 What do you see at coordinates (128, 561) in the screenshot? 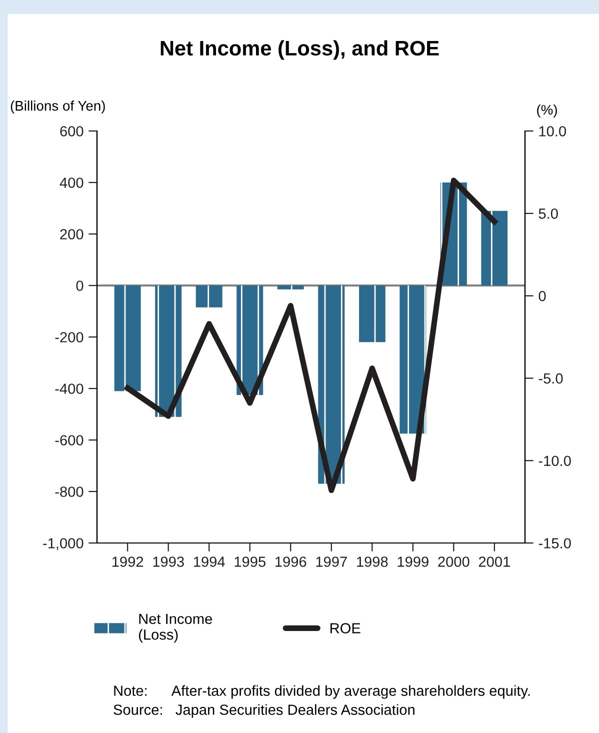
I see `x-tick-label: 1992` at bounding box center [128, 561].